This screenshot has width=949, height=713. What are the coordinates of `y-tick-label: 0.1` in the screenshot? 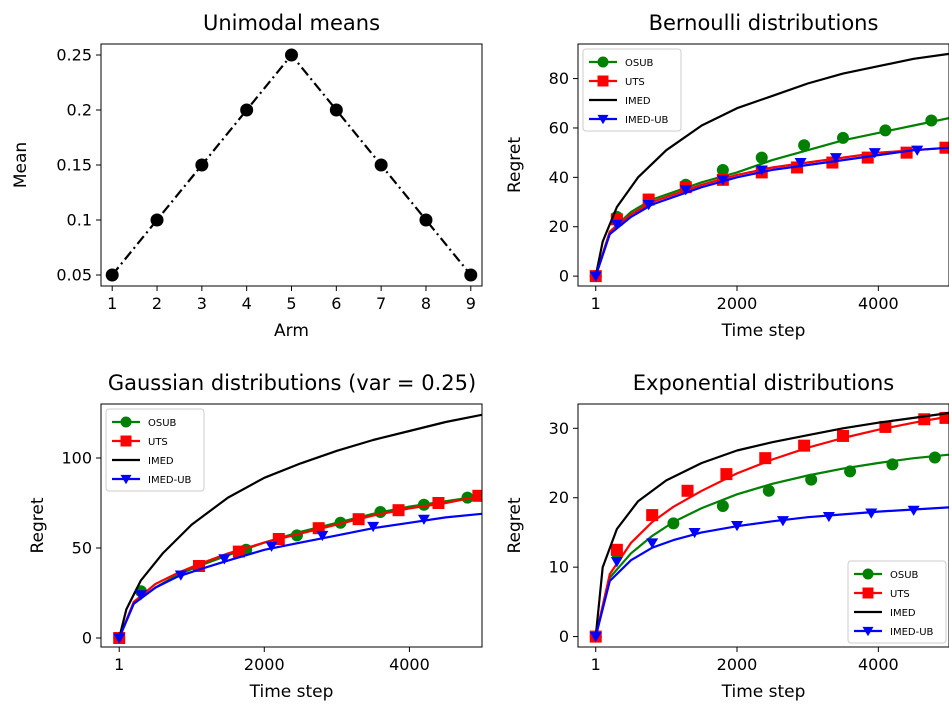 It's located at (79, 220).